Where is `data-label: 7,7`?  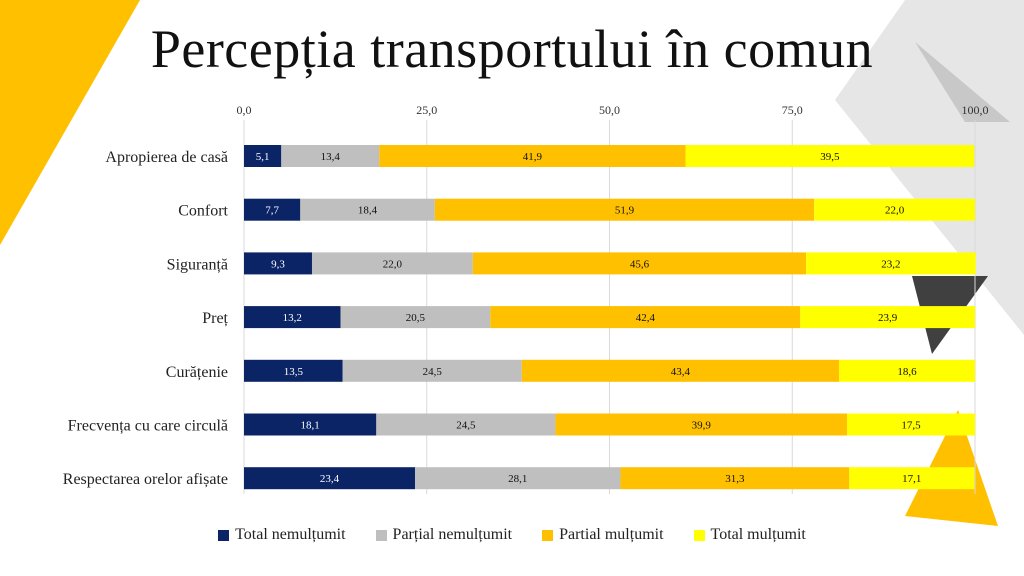
data-label: 7,7 is located at coordinates (272, 211).